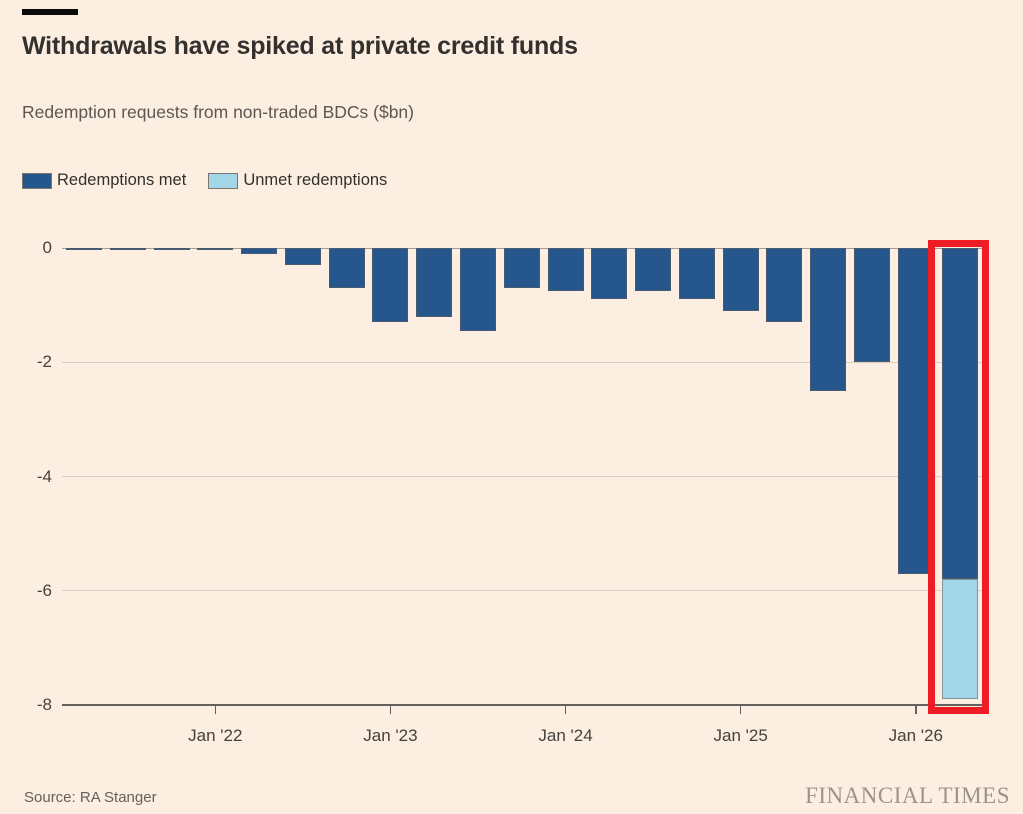 This screenshot has width=1023, height=814. What do you see at coordinates (122, 180) in the screenshot?
I see `legend-label-met: Redemptions met` at bounding box center [122, 180].